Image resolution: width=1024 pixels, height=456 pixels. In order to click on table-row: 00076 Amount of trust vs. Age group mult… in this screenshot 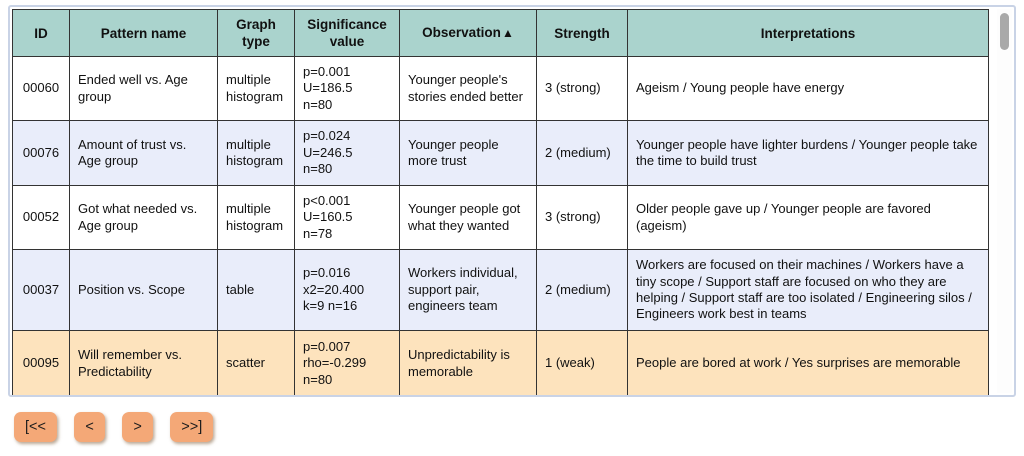, I will do `click(500, 153)`.